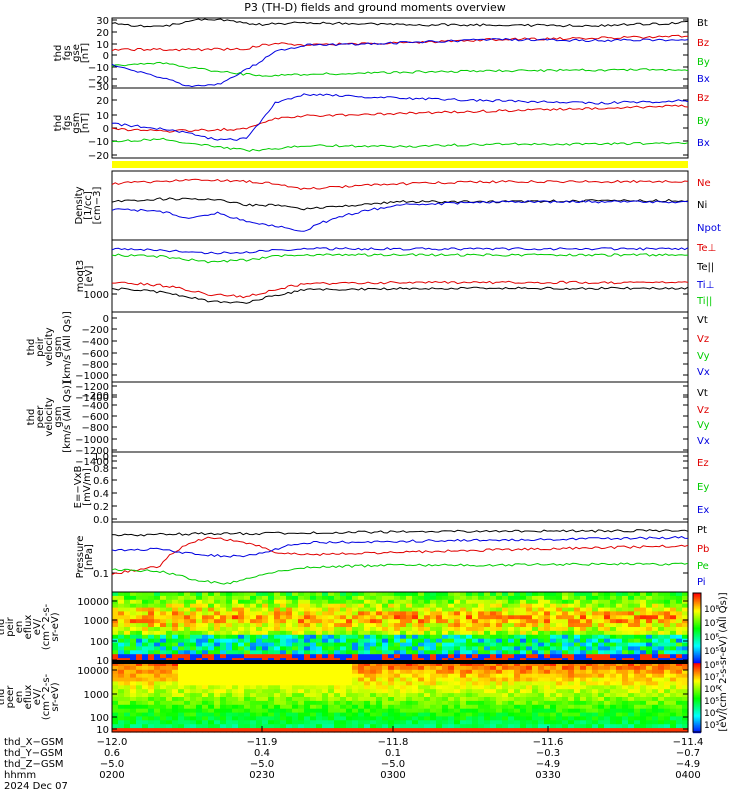  I want to click on panel-frame, so click(400, 487).